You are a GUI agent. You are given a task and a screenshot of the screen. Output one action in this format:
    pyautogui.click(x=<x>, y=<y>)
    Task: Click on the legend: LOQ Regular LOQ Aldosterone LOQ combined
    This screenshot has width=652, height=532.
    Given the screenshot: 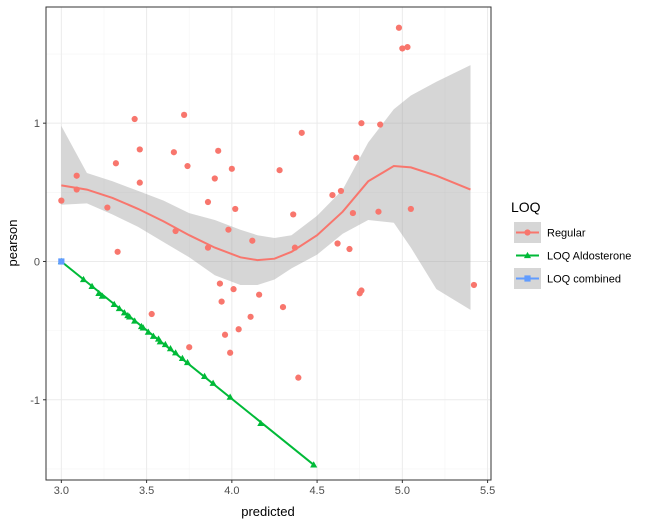 What is the action you would take?
    pyautogui.click(x=571, y=244)
    